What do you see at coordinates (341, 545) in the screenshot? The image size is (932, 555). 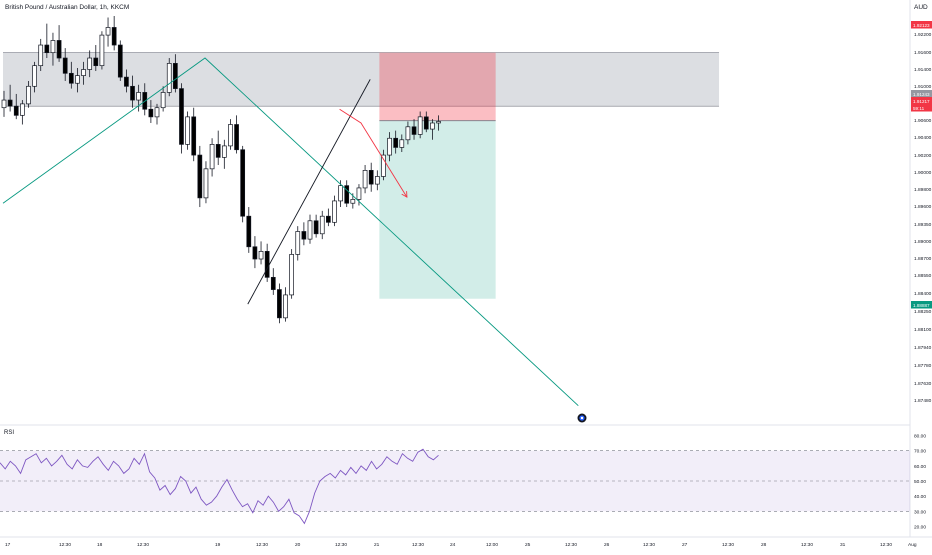 I see `time-tick-label: 12:30` at bounding box center [341, 545].